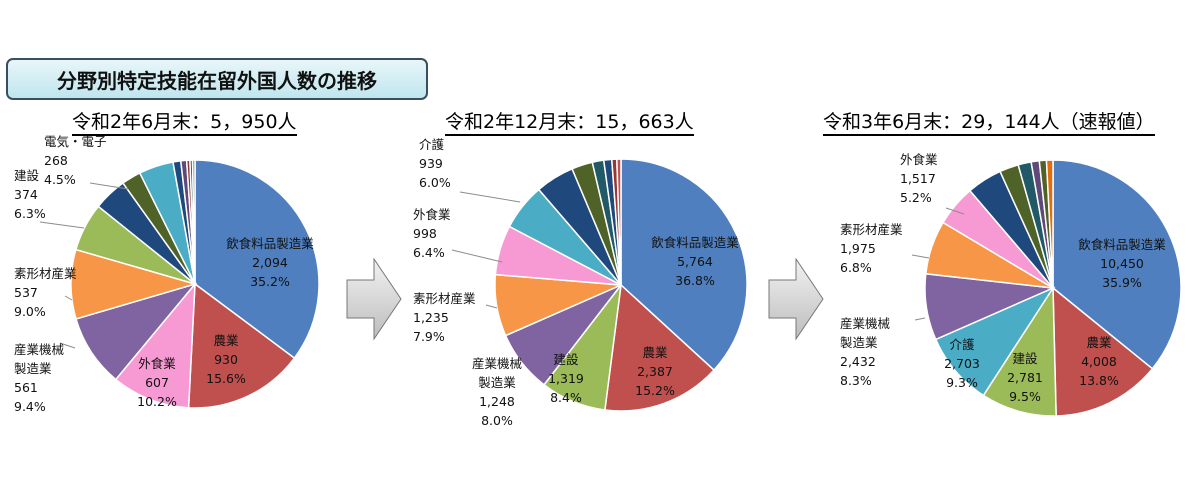 Image resolution: width=1200 pixels, height=500 pixels. Describe the element at coordinates (75, 160) in the screenshot. I see `slice-label: 電気・電子 268 4.5%` at that location.